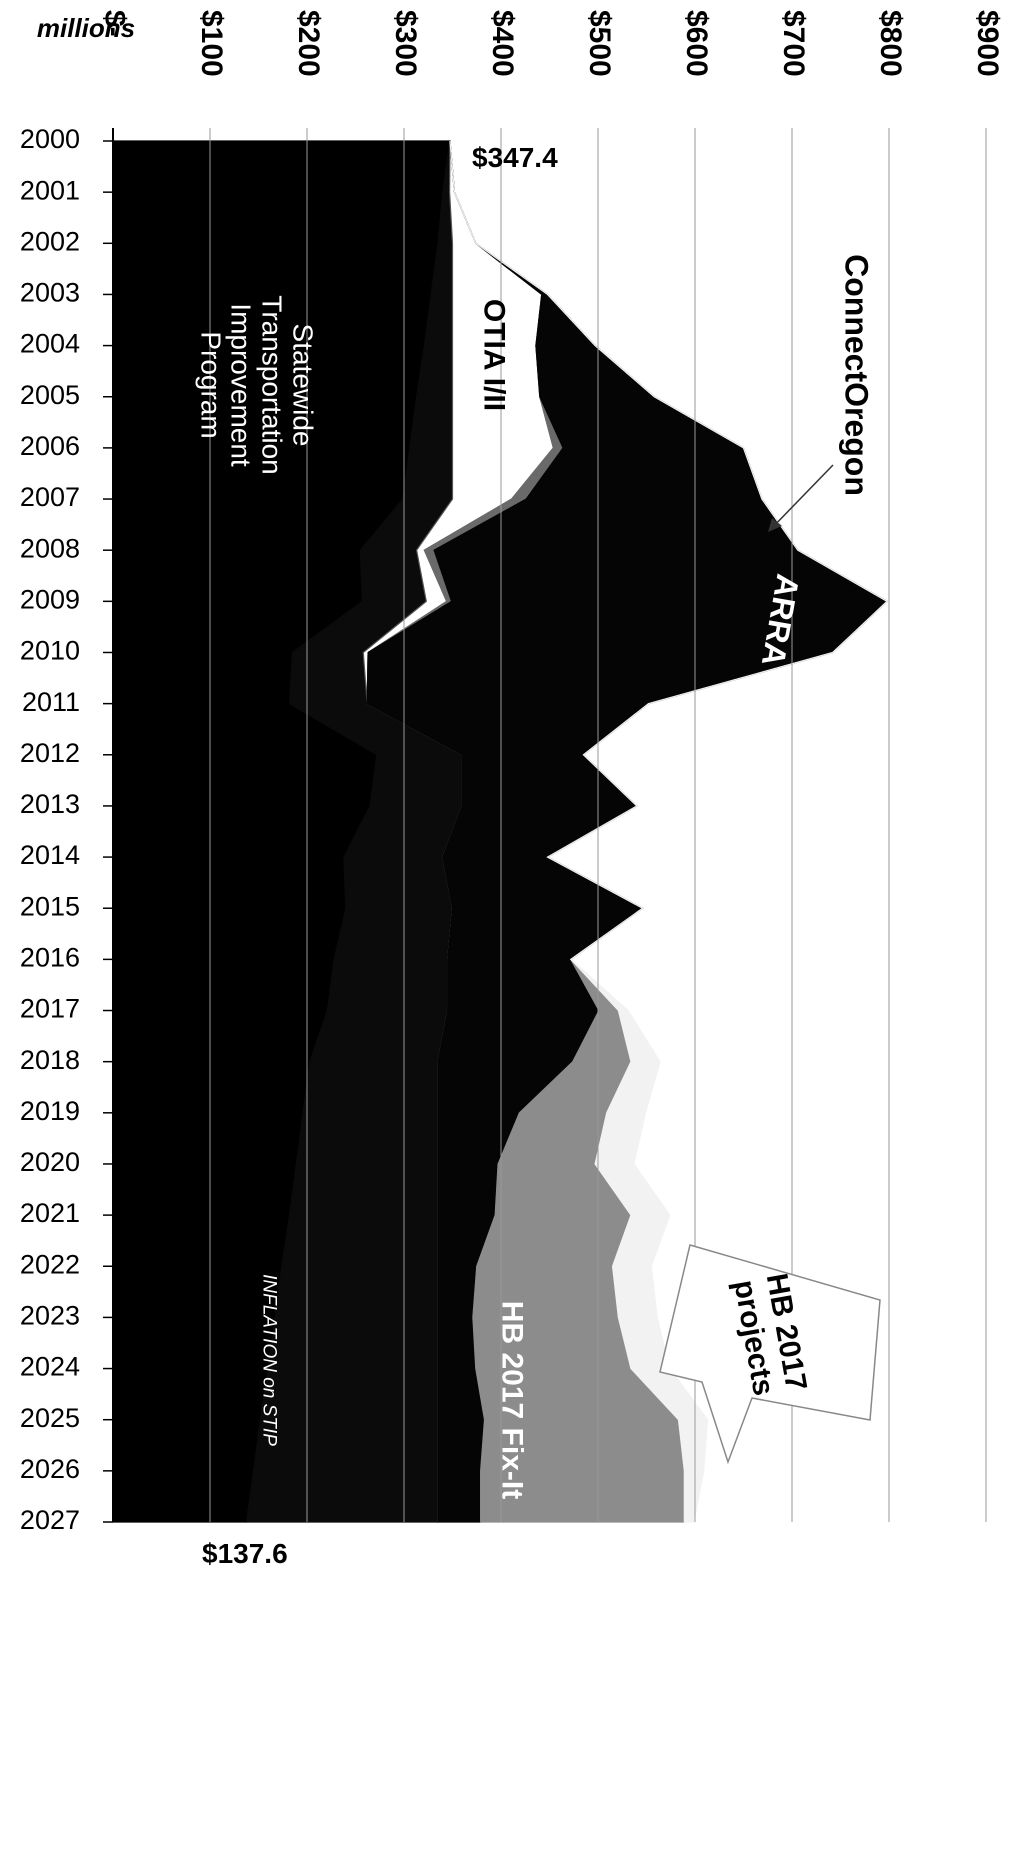 The image size is (1024, 1875). I want to click on y-tick-label: 2002, so click(50, 241).